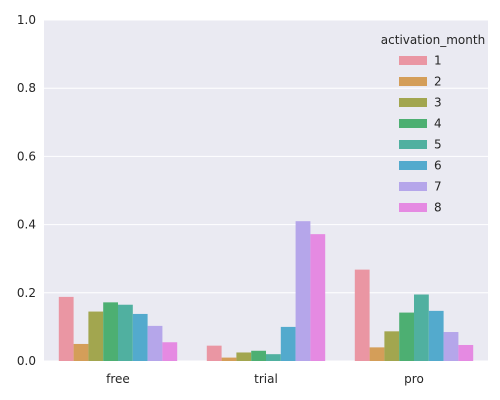 This screenshot has width=500, height=400. I want to click on legend-label: 6, so click(438, 166).